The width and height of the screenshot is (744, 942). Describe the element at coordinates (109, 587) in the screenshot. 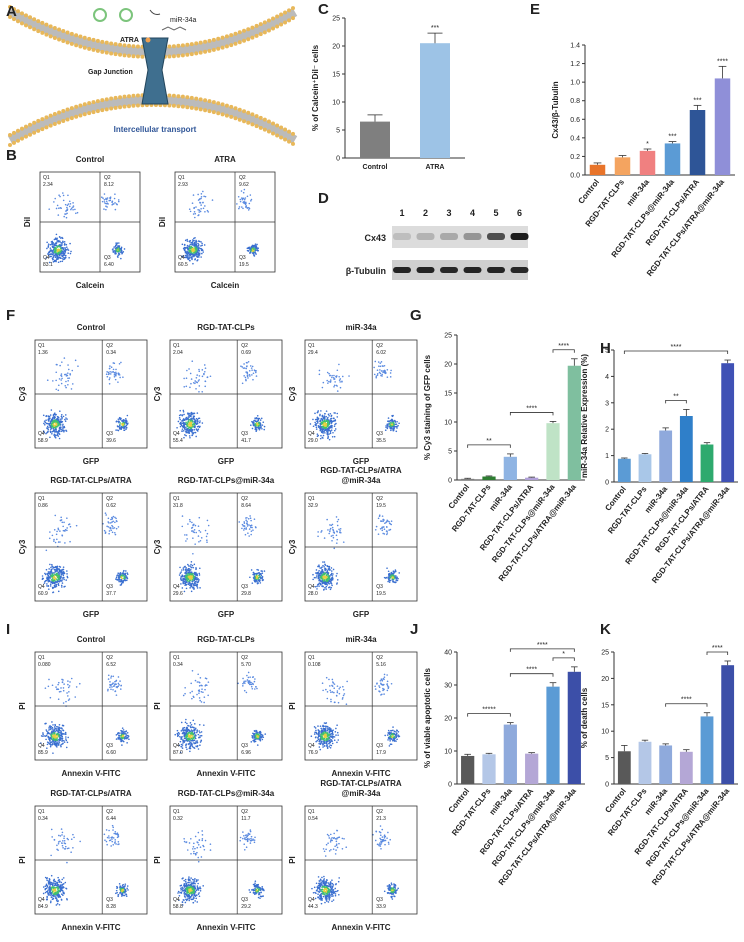

I see `quadrant-name: Q3` at that location.